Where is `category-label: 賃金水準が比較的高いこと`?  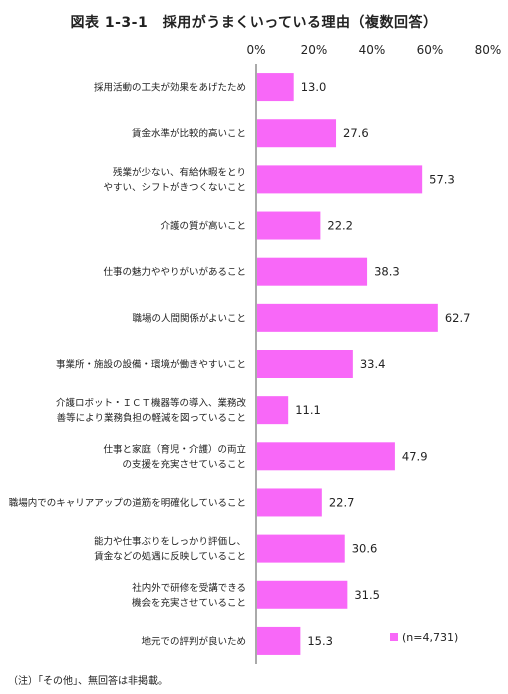 category-label: 賃金水準が比較的高いこと is located at coordinates (189, 134).